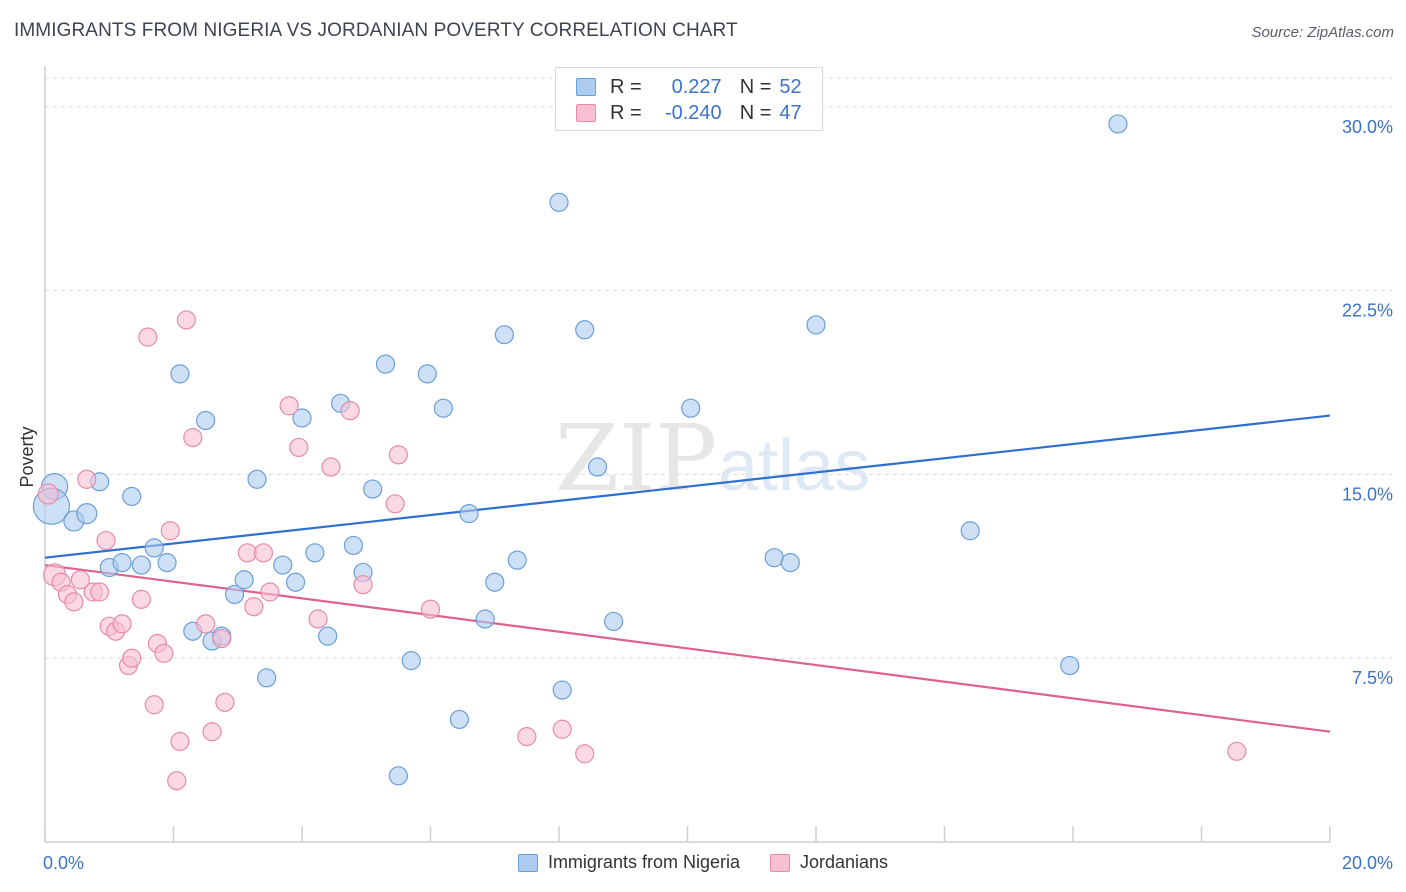 The width and height of the screenshot is (1406, 892). I want to click on y-tick-label: 22.5%, so click(1367, 311).